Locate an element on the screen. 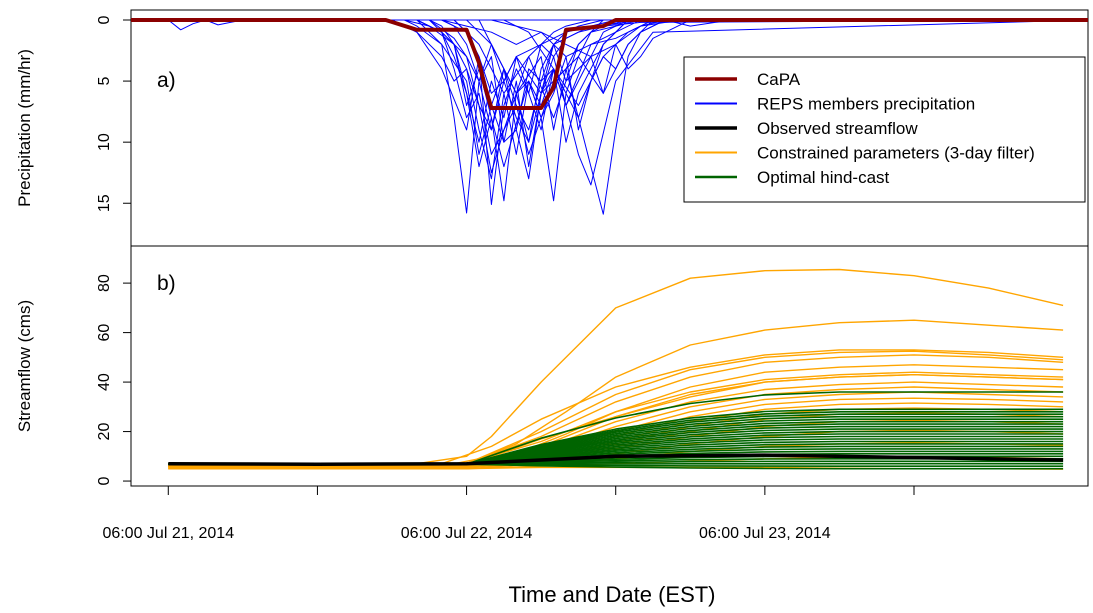  panel-b-label: b) is located at coordinates (166, 283).